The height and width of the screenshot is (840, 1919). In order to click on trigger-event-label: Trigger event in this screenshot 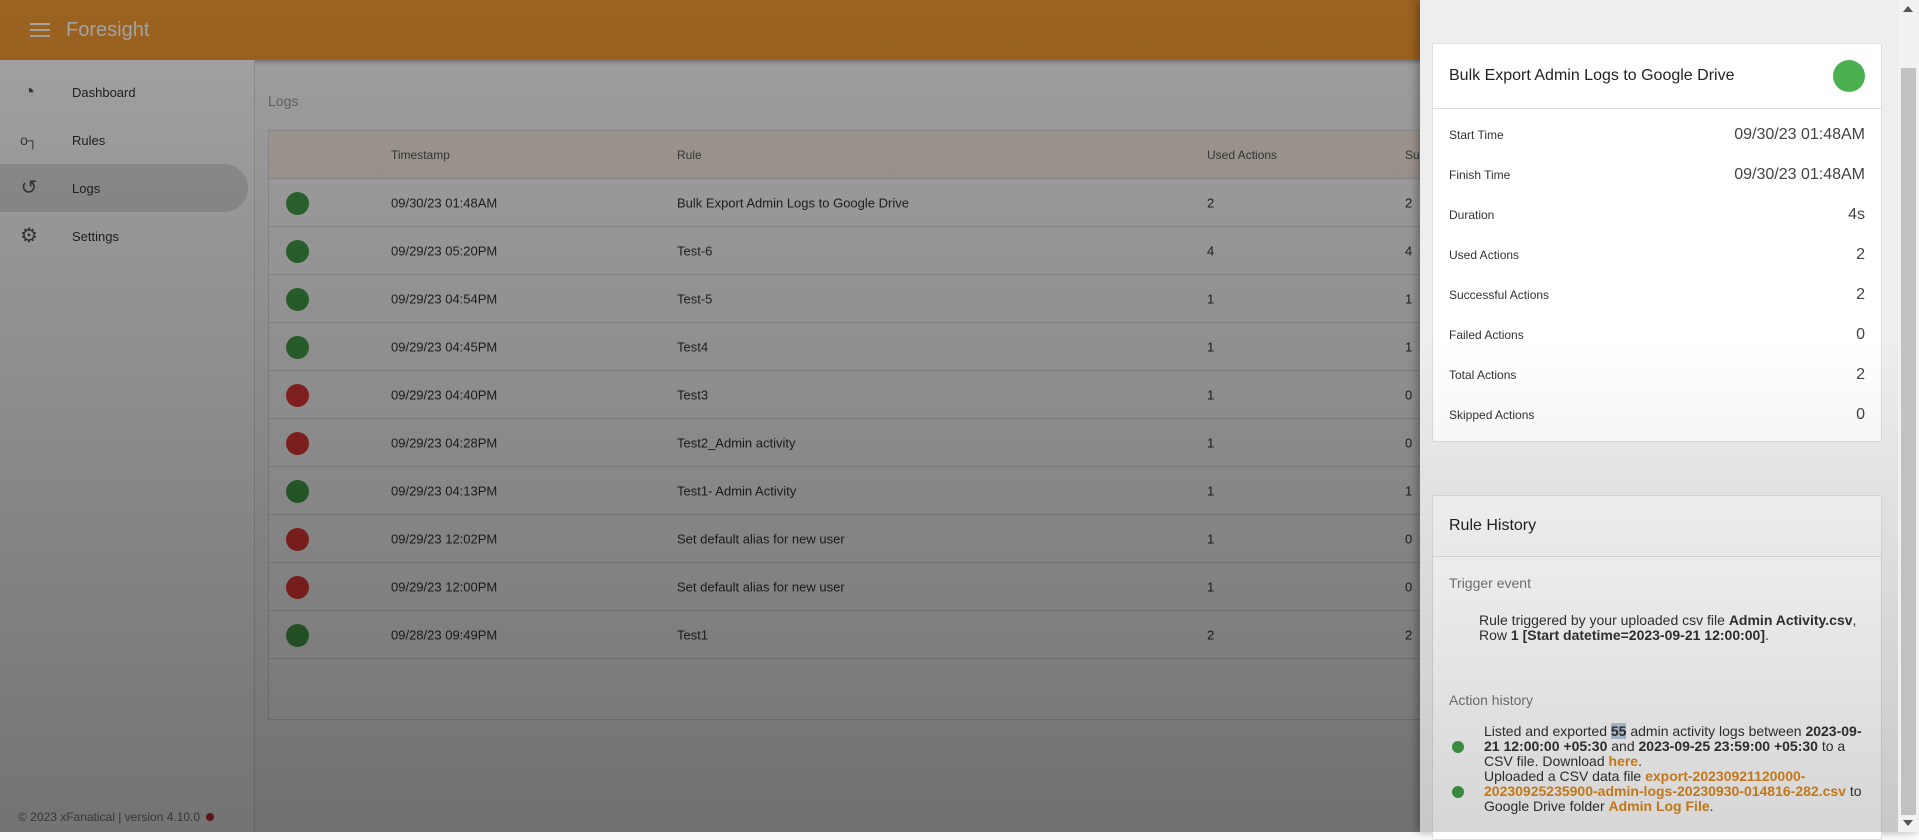, I will do `click(1490, 583)`.